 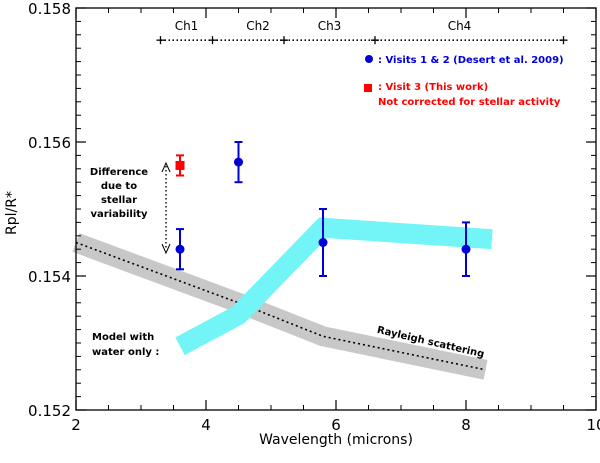 What do you see at coordinates (466, 425) in the screenshot?
I see `x-tick-label-3: 8` at bounding box center [466, 425].